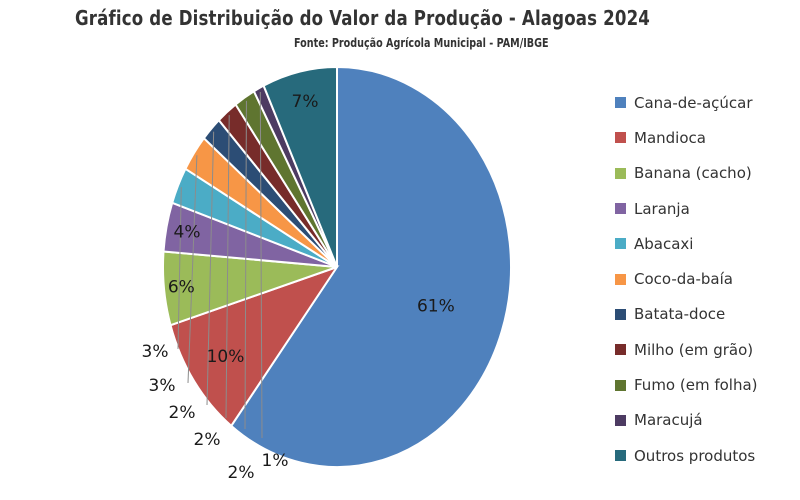  Describe the element at coordinates (668, 420) in the screenshot. I see `legend-label: Maracujá` at that location.